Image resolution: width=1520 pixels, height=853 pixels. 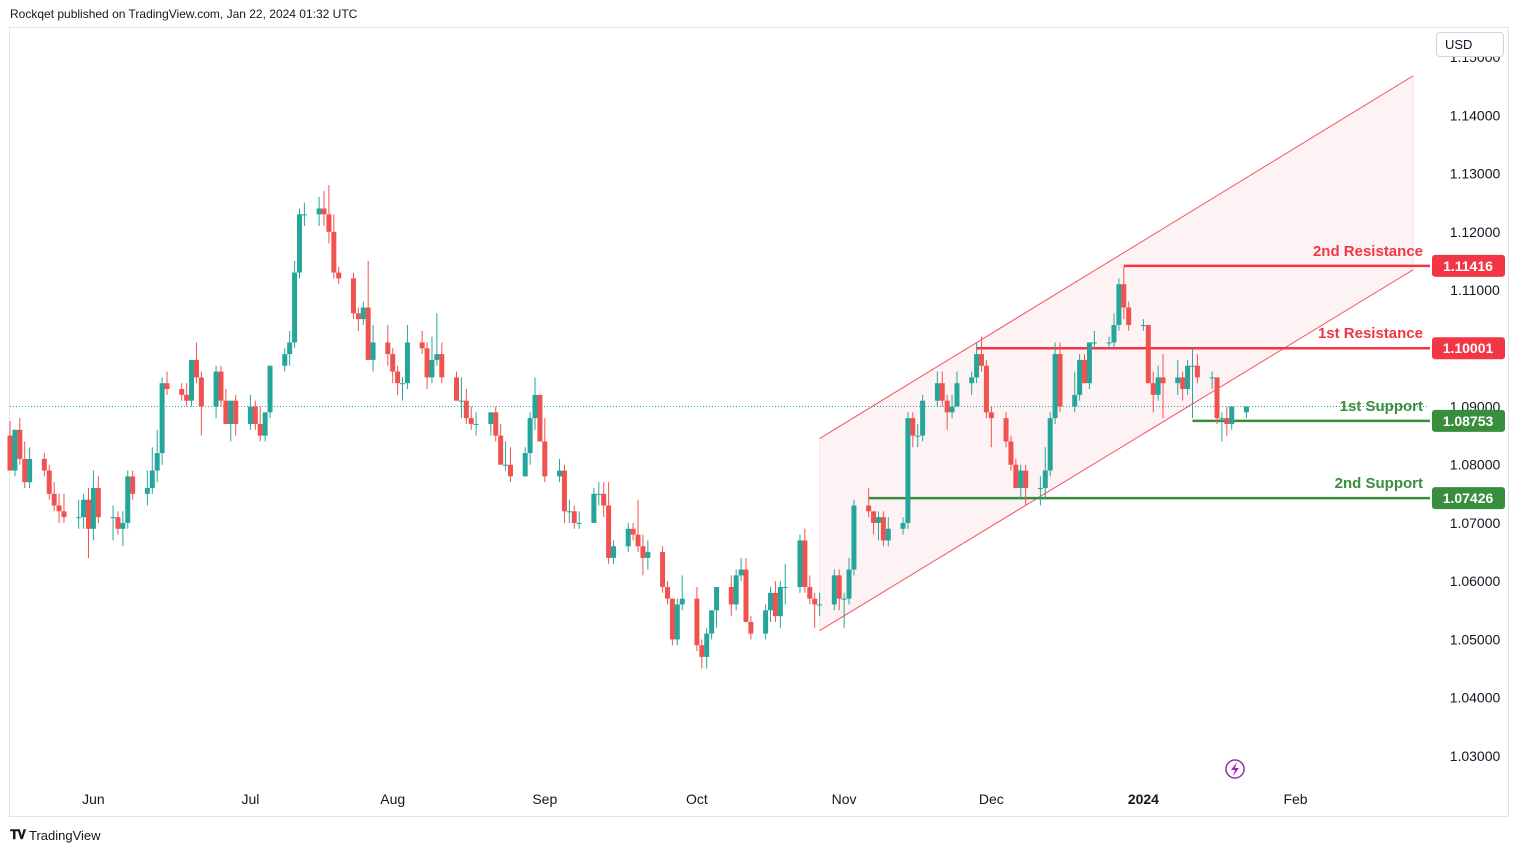 I want to click on level-price-badge-text: 1.08753, so click(x=1468, y=421).